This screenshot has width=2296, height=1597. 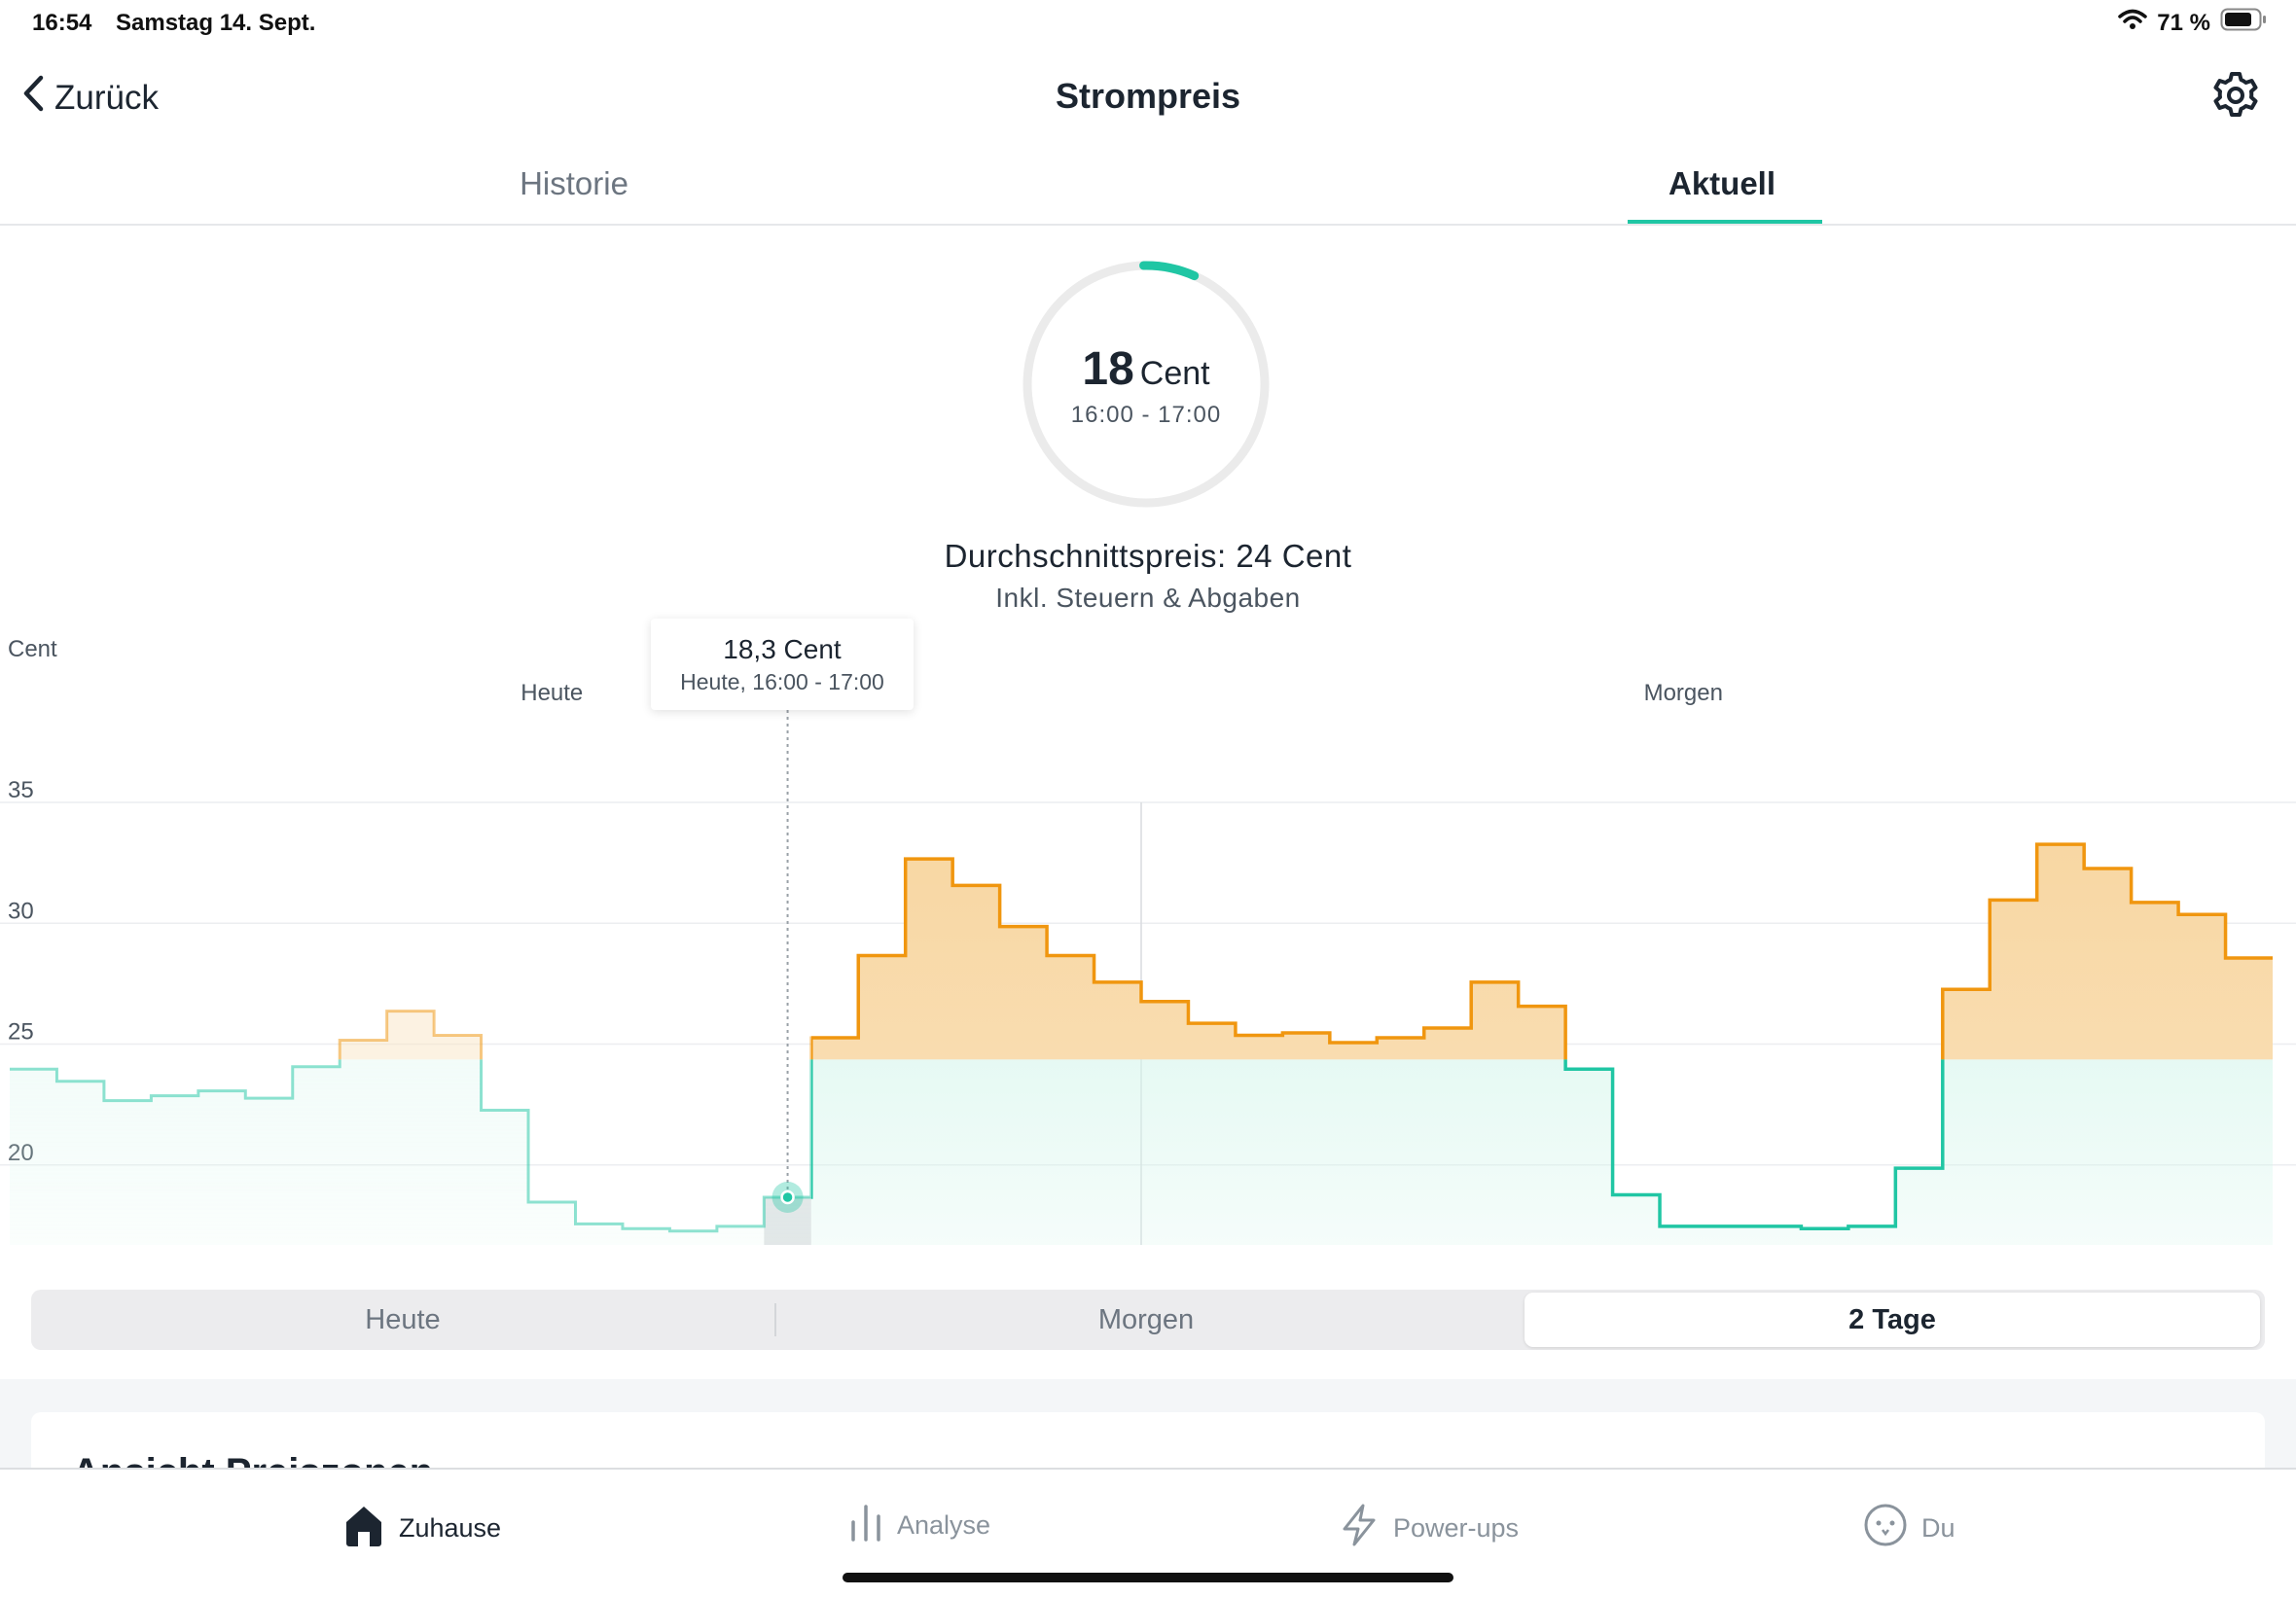 I want to click on current-price-unit: Cent, so click(x=1174, y=373).